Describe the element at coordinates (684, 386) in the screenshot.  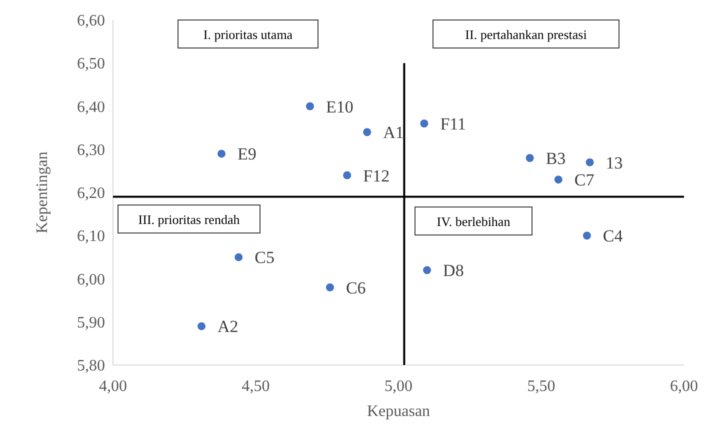
I see `x-tick-label: 6,00` at that location.